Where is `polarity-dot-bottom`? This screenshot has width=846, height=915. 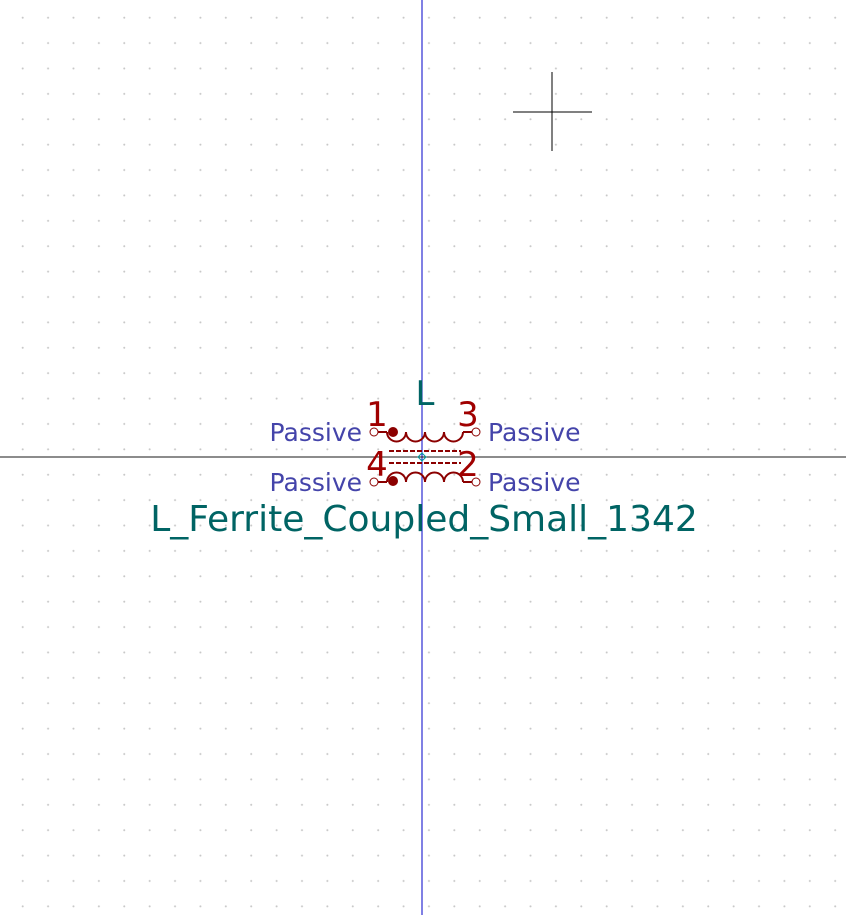 polarity-dot-bottom is located at coordinates (393, 481).